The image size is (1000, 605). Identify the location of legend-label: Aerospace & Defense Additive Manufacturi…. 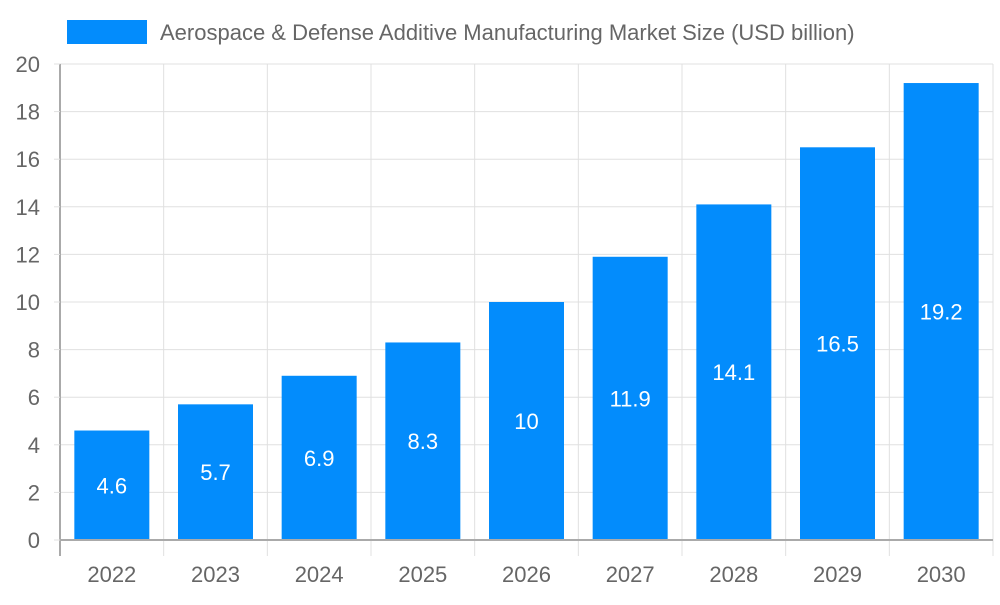
(507, 32).